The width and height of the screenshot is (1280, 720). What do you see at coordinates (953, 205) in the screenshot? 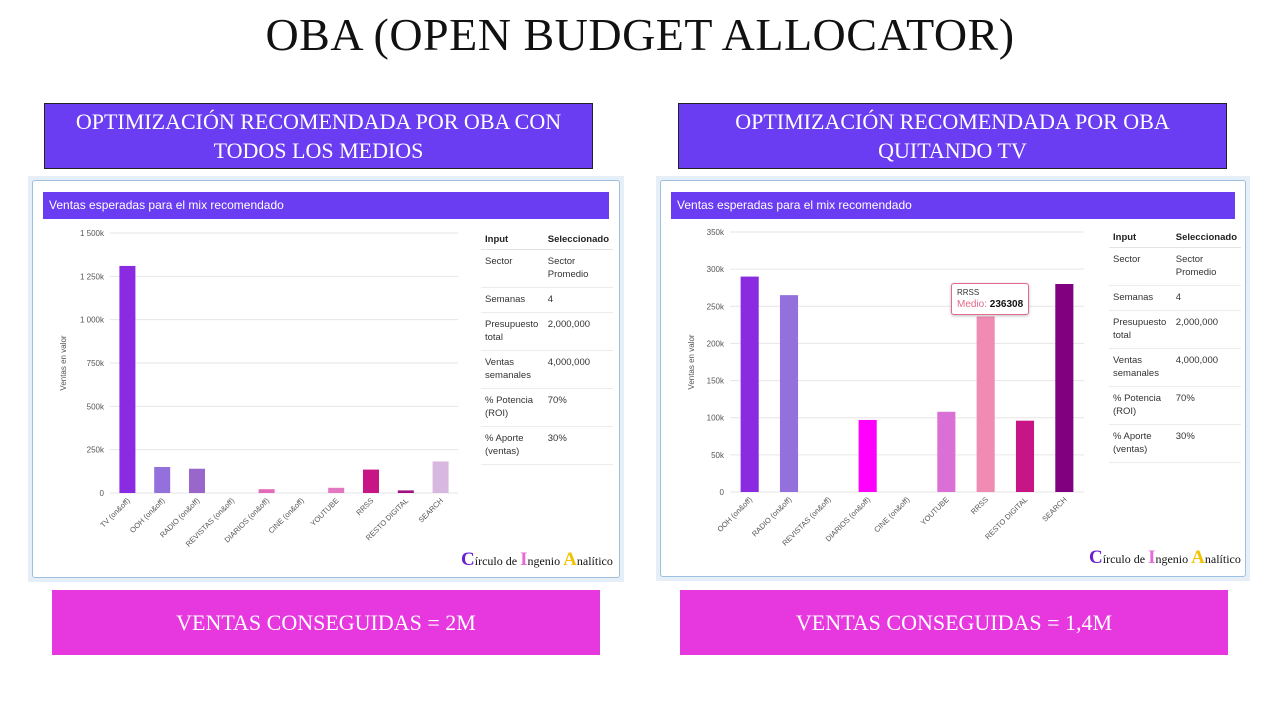
I see `right-panel-header: Ventas esperadas para el mix recomendado` at bounding box center [953, 205].